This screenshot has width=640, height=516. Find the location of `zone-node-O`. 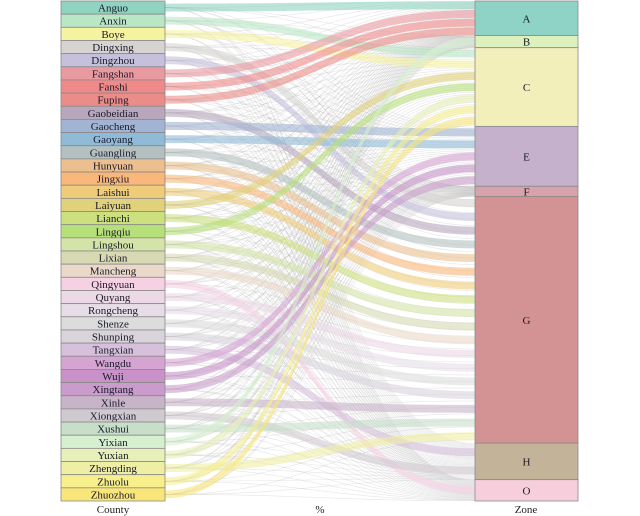

zone-node-O is located at coordinates (526, 490).